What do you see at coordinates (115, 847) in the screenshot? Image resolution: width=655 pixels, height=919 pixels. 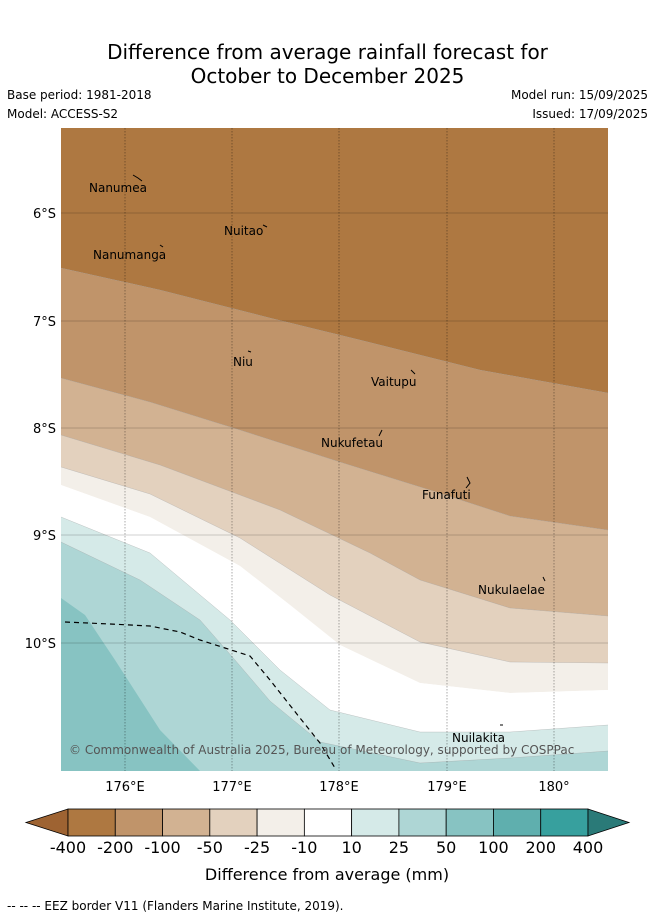 I see `colorbar-label: -200` at bounding box center [115, 847].